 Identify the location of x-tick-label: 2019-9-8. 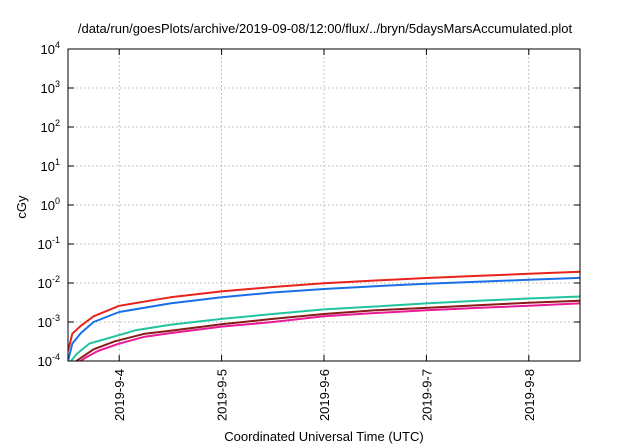
(529, 395).